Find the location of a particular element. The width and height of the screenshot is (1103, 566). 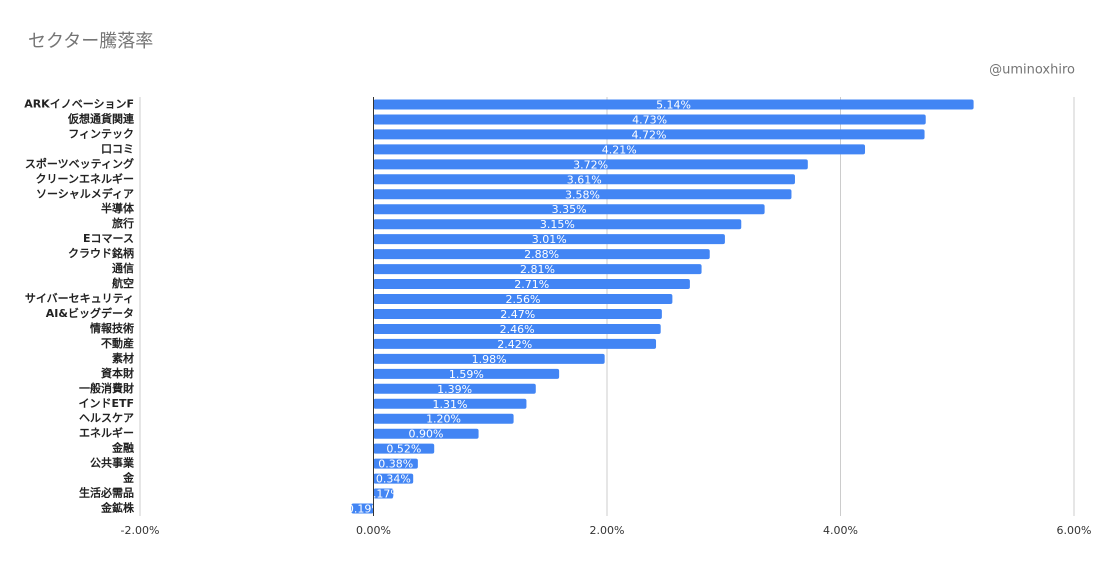

value-label: 1.31% is located at coordinates (449, 404).